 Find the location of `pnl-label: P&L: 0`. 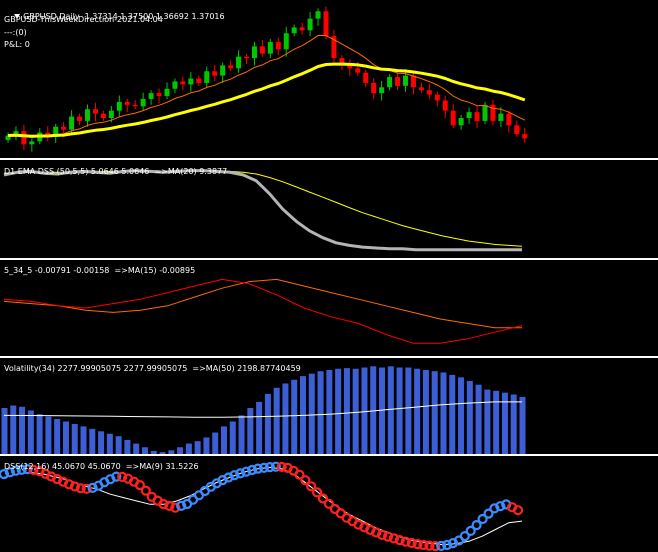

pnl-label: P&L: 0 is located at coordinates (17, 44).